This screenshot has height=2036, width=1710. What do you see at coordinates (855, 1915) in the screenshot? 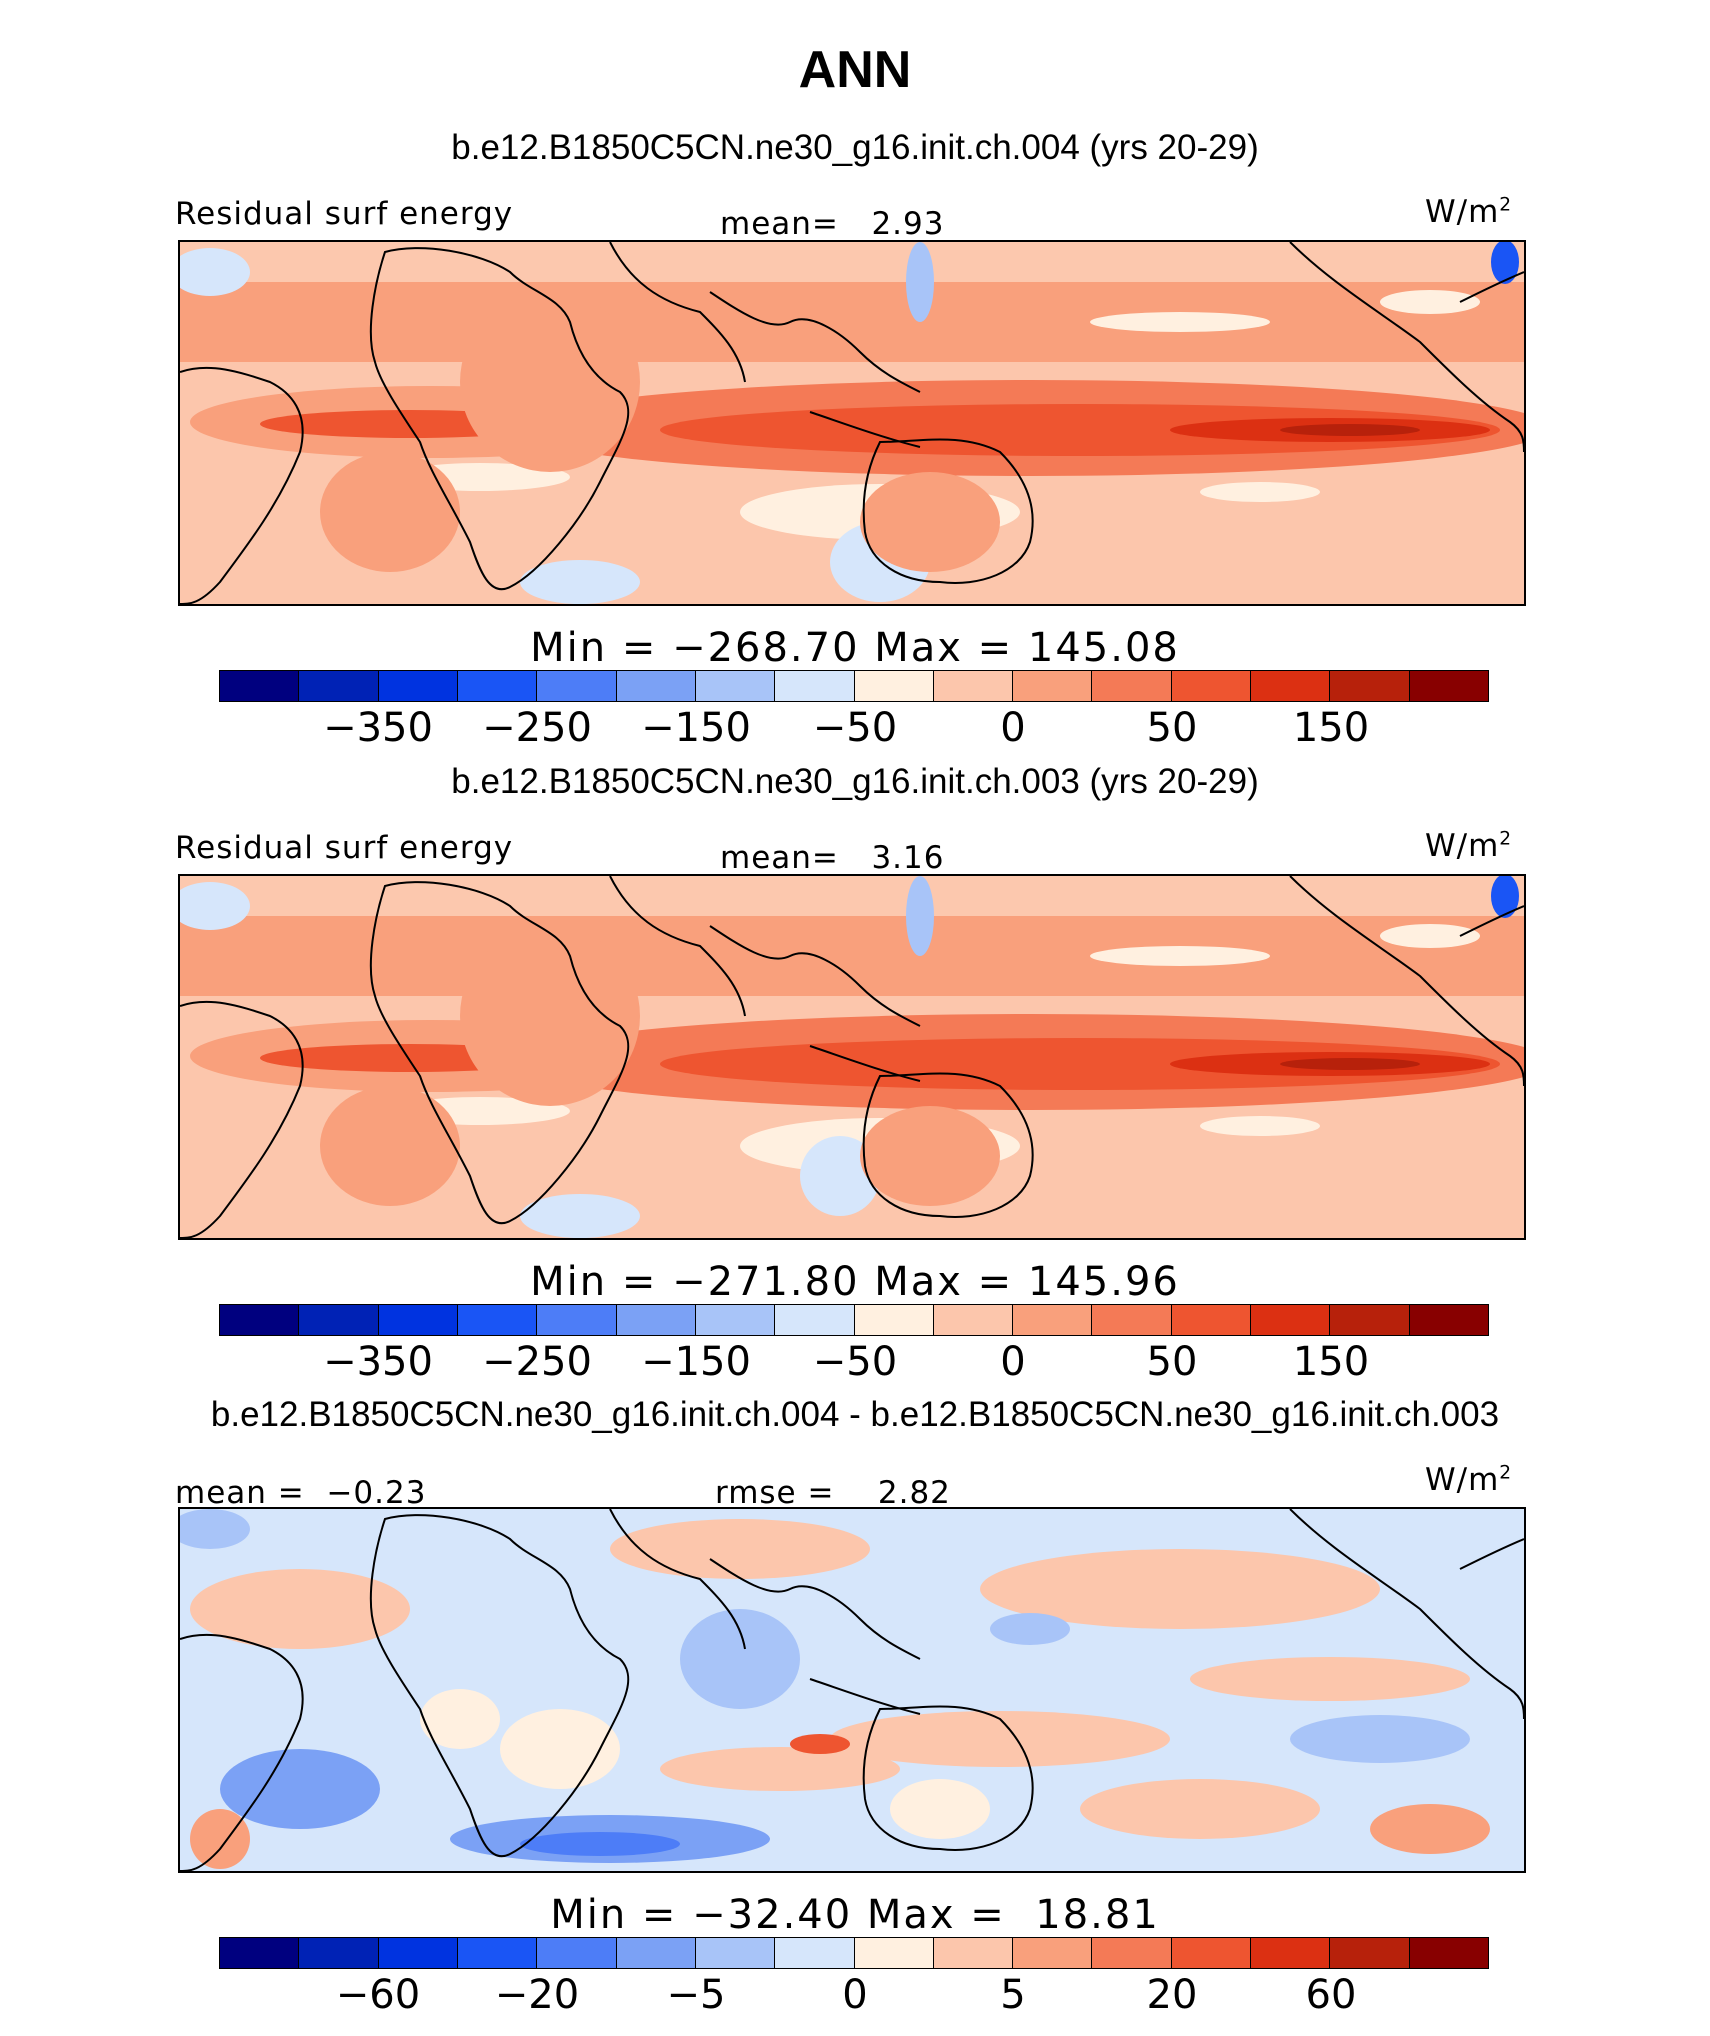
I see `panel-3-min-max: Min = −32.40 Max = 18.81` at bounding box center [855, 1915].